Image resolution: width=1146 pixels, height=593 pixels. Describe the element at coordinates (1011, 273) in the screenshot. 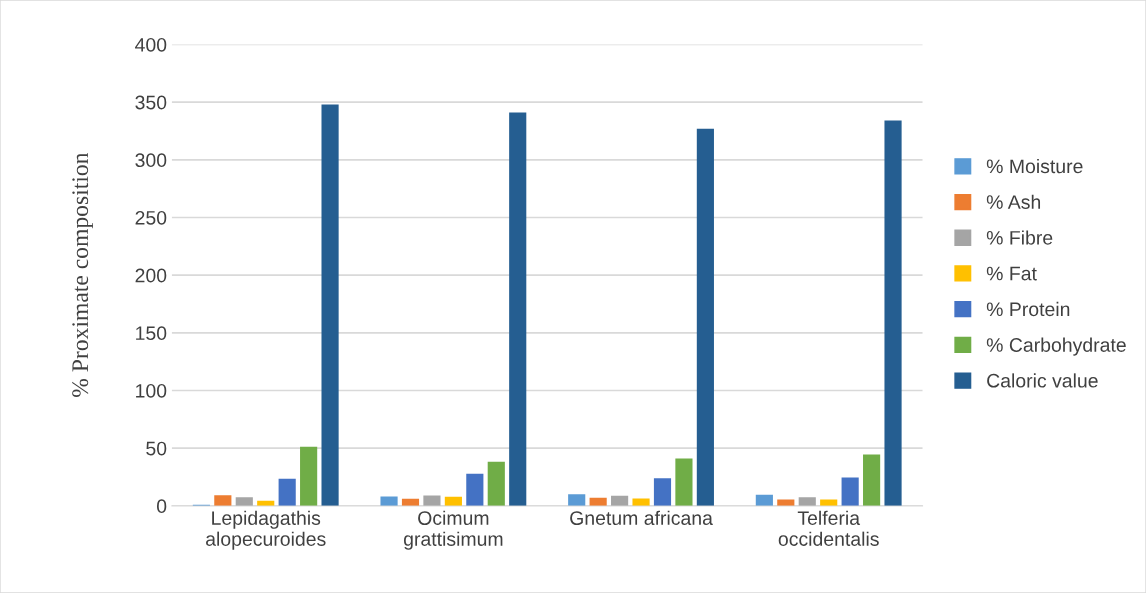

I see `legend-label: % Fat` at that location.